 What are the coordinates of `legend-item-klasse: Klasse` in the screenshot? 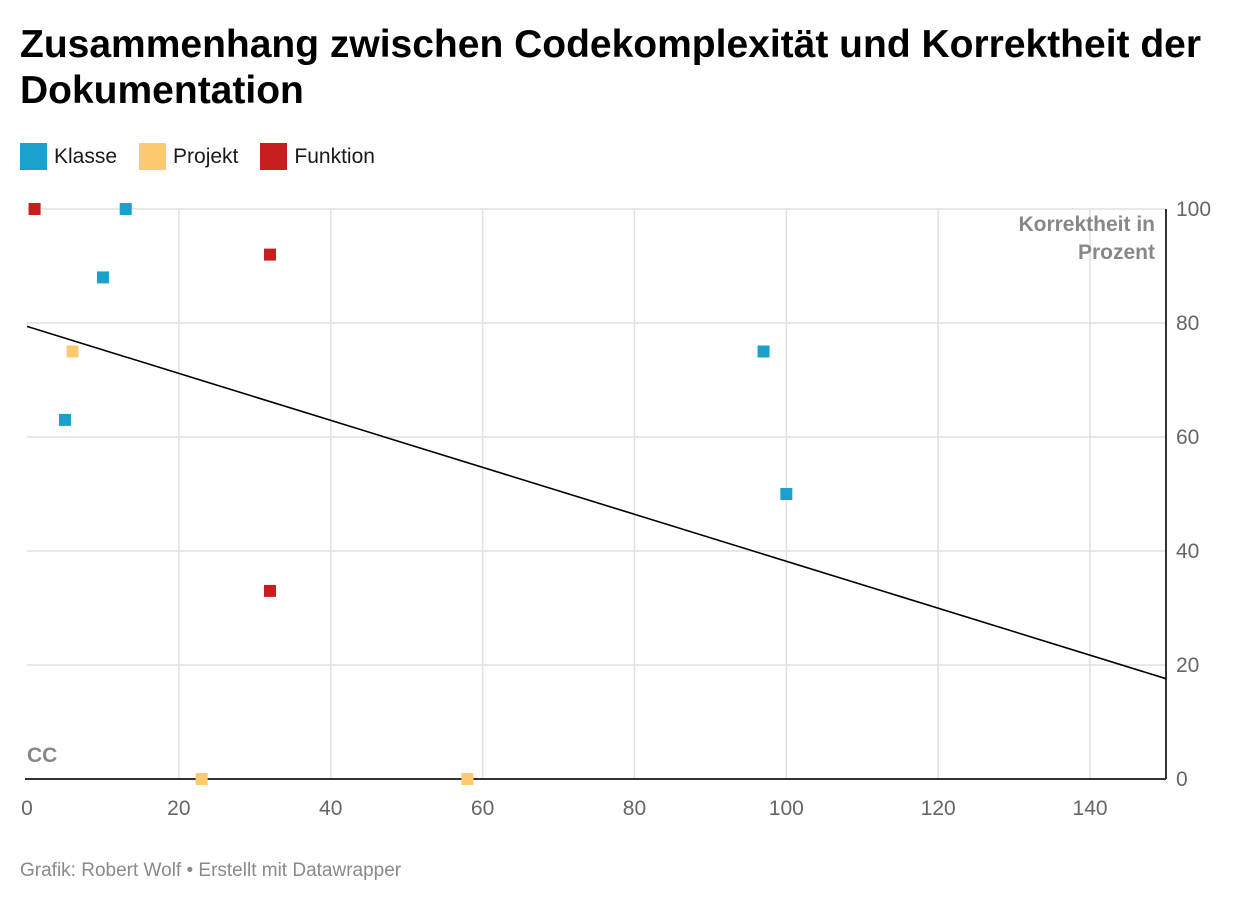 It's located at (68, 156).